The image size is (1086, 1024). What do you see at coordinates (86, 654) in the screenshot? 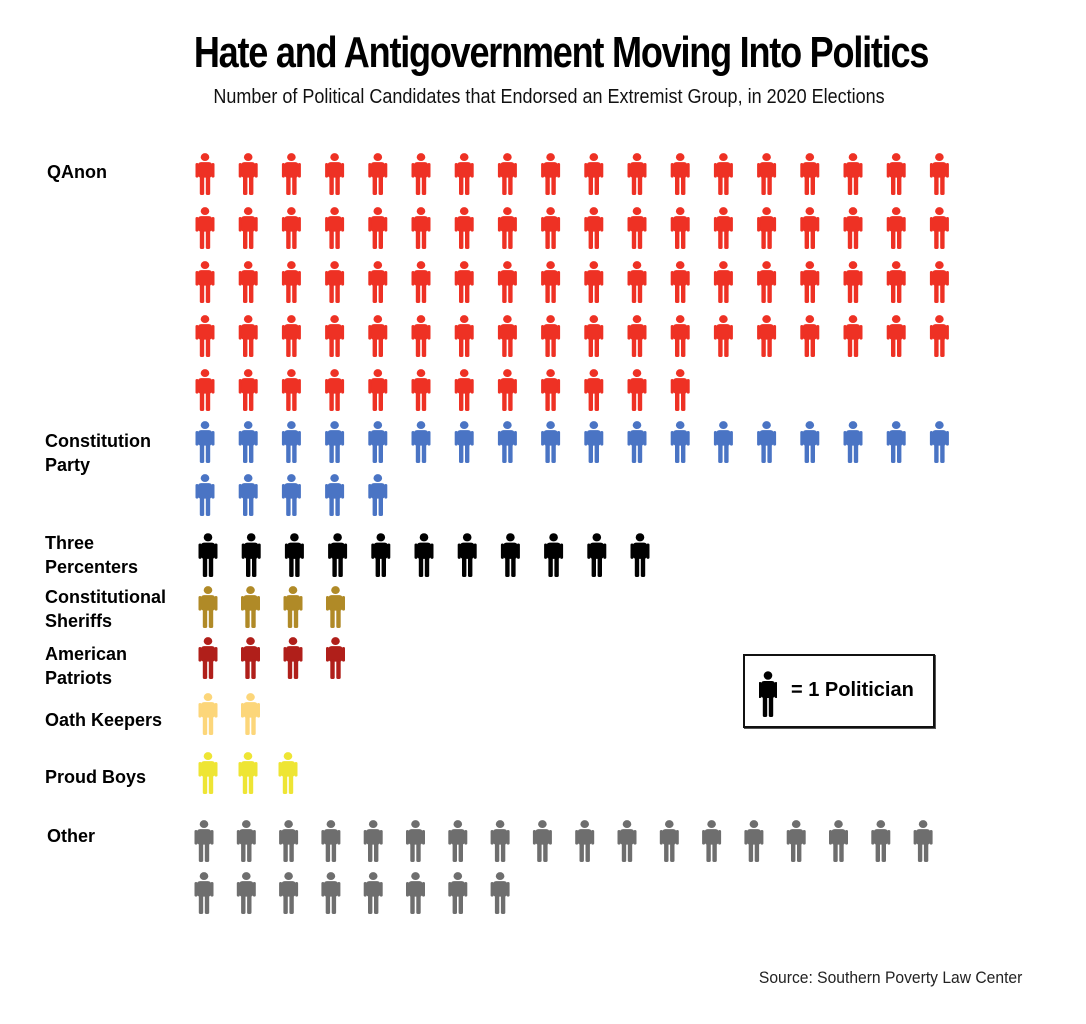
I see `category-label-line: American` at bounding box center [86, 654].